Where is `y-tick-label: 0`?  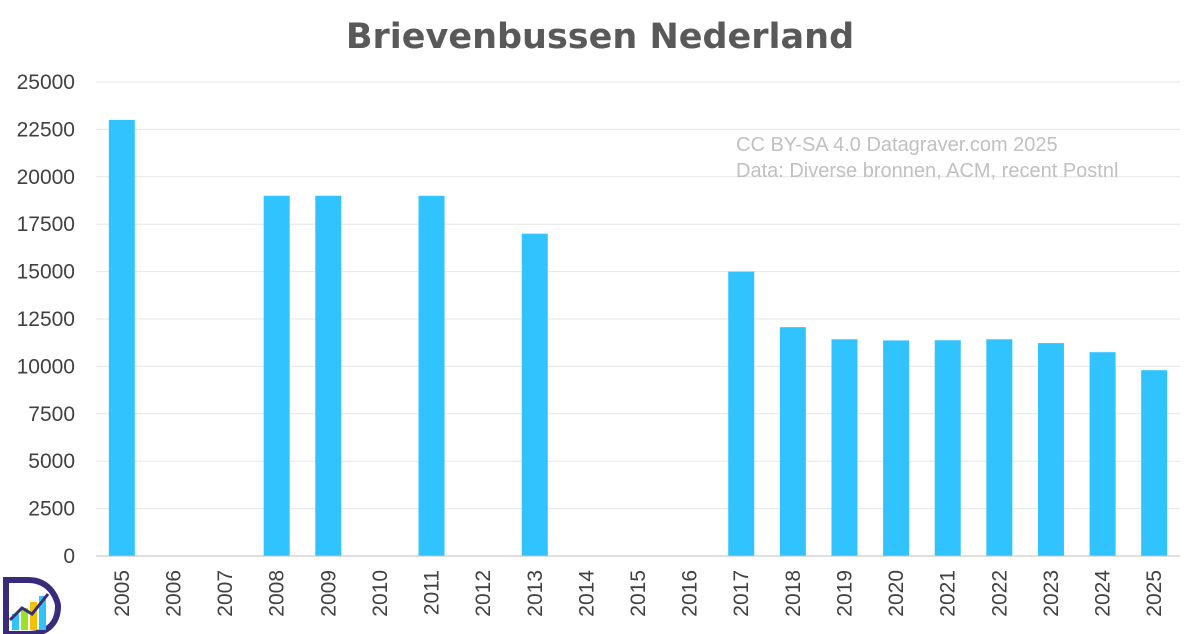 y-tick-label: 0 is located at coordinates (69, 556).